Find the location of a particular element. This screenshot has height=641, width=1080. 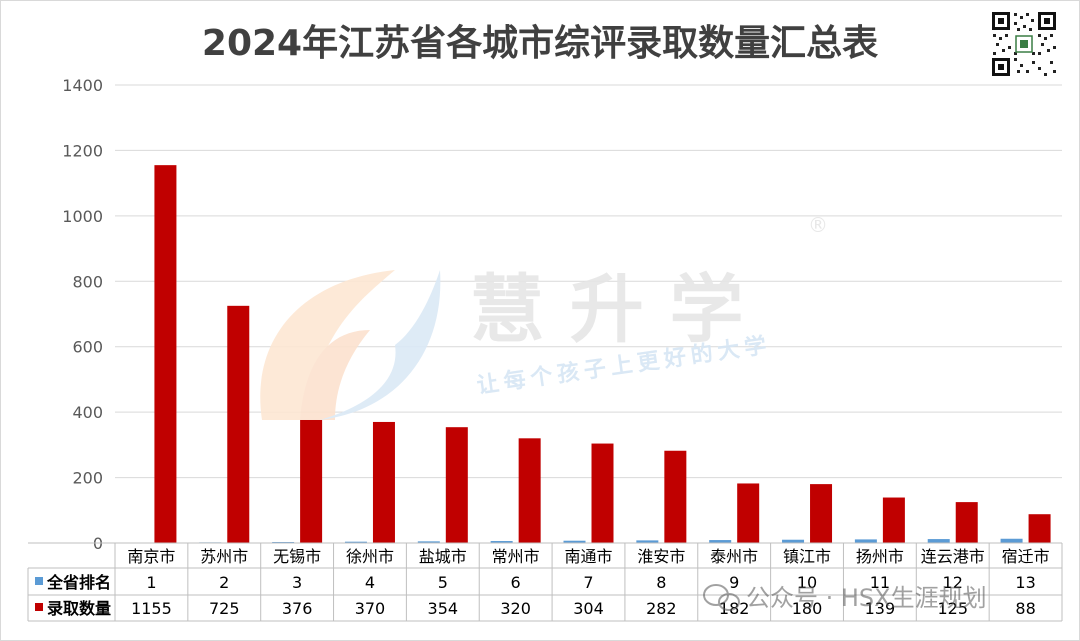

data-label-rank: 11 is located at coordinates (880, 582).